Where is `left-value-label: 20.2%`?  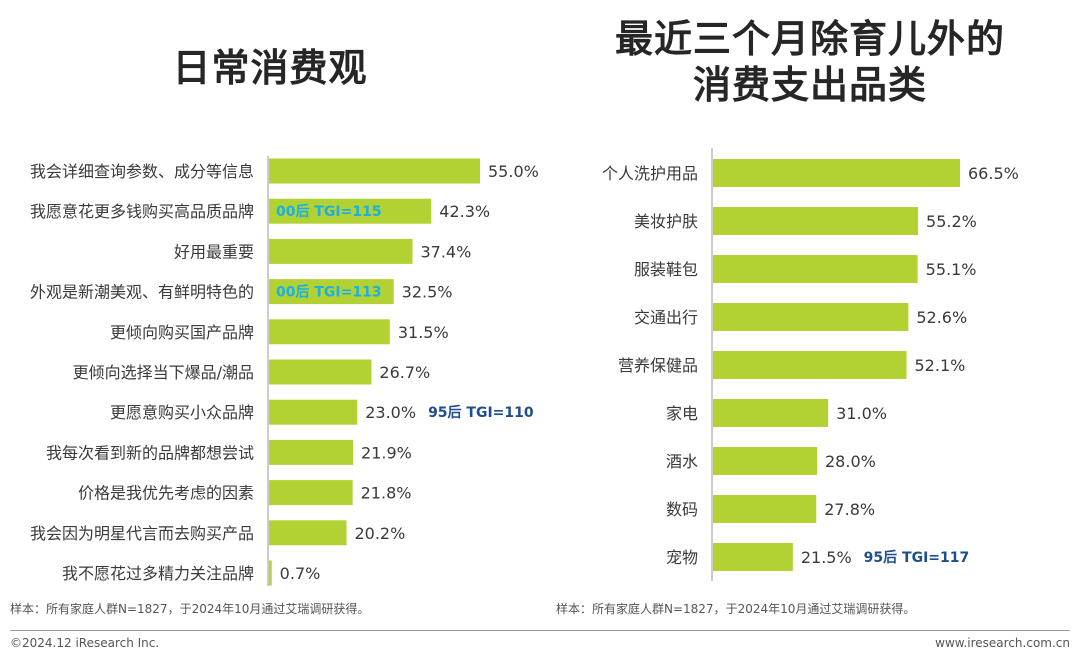
left-value-label: 20.2% is located at coordinates (379, 533).